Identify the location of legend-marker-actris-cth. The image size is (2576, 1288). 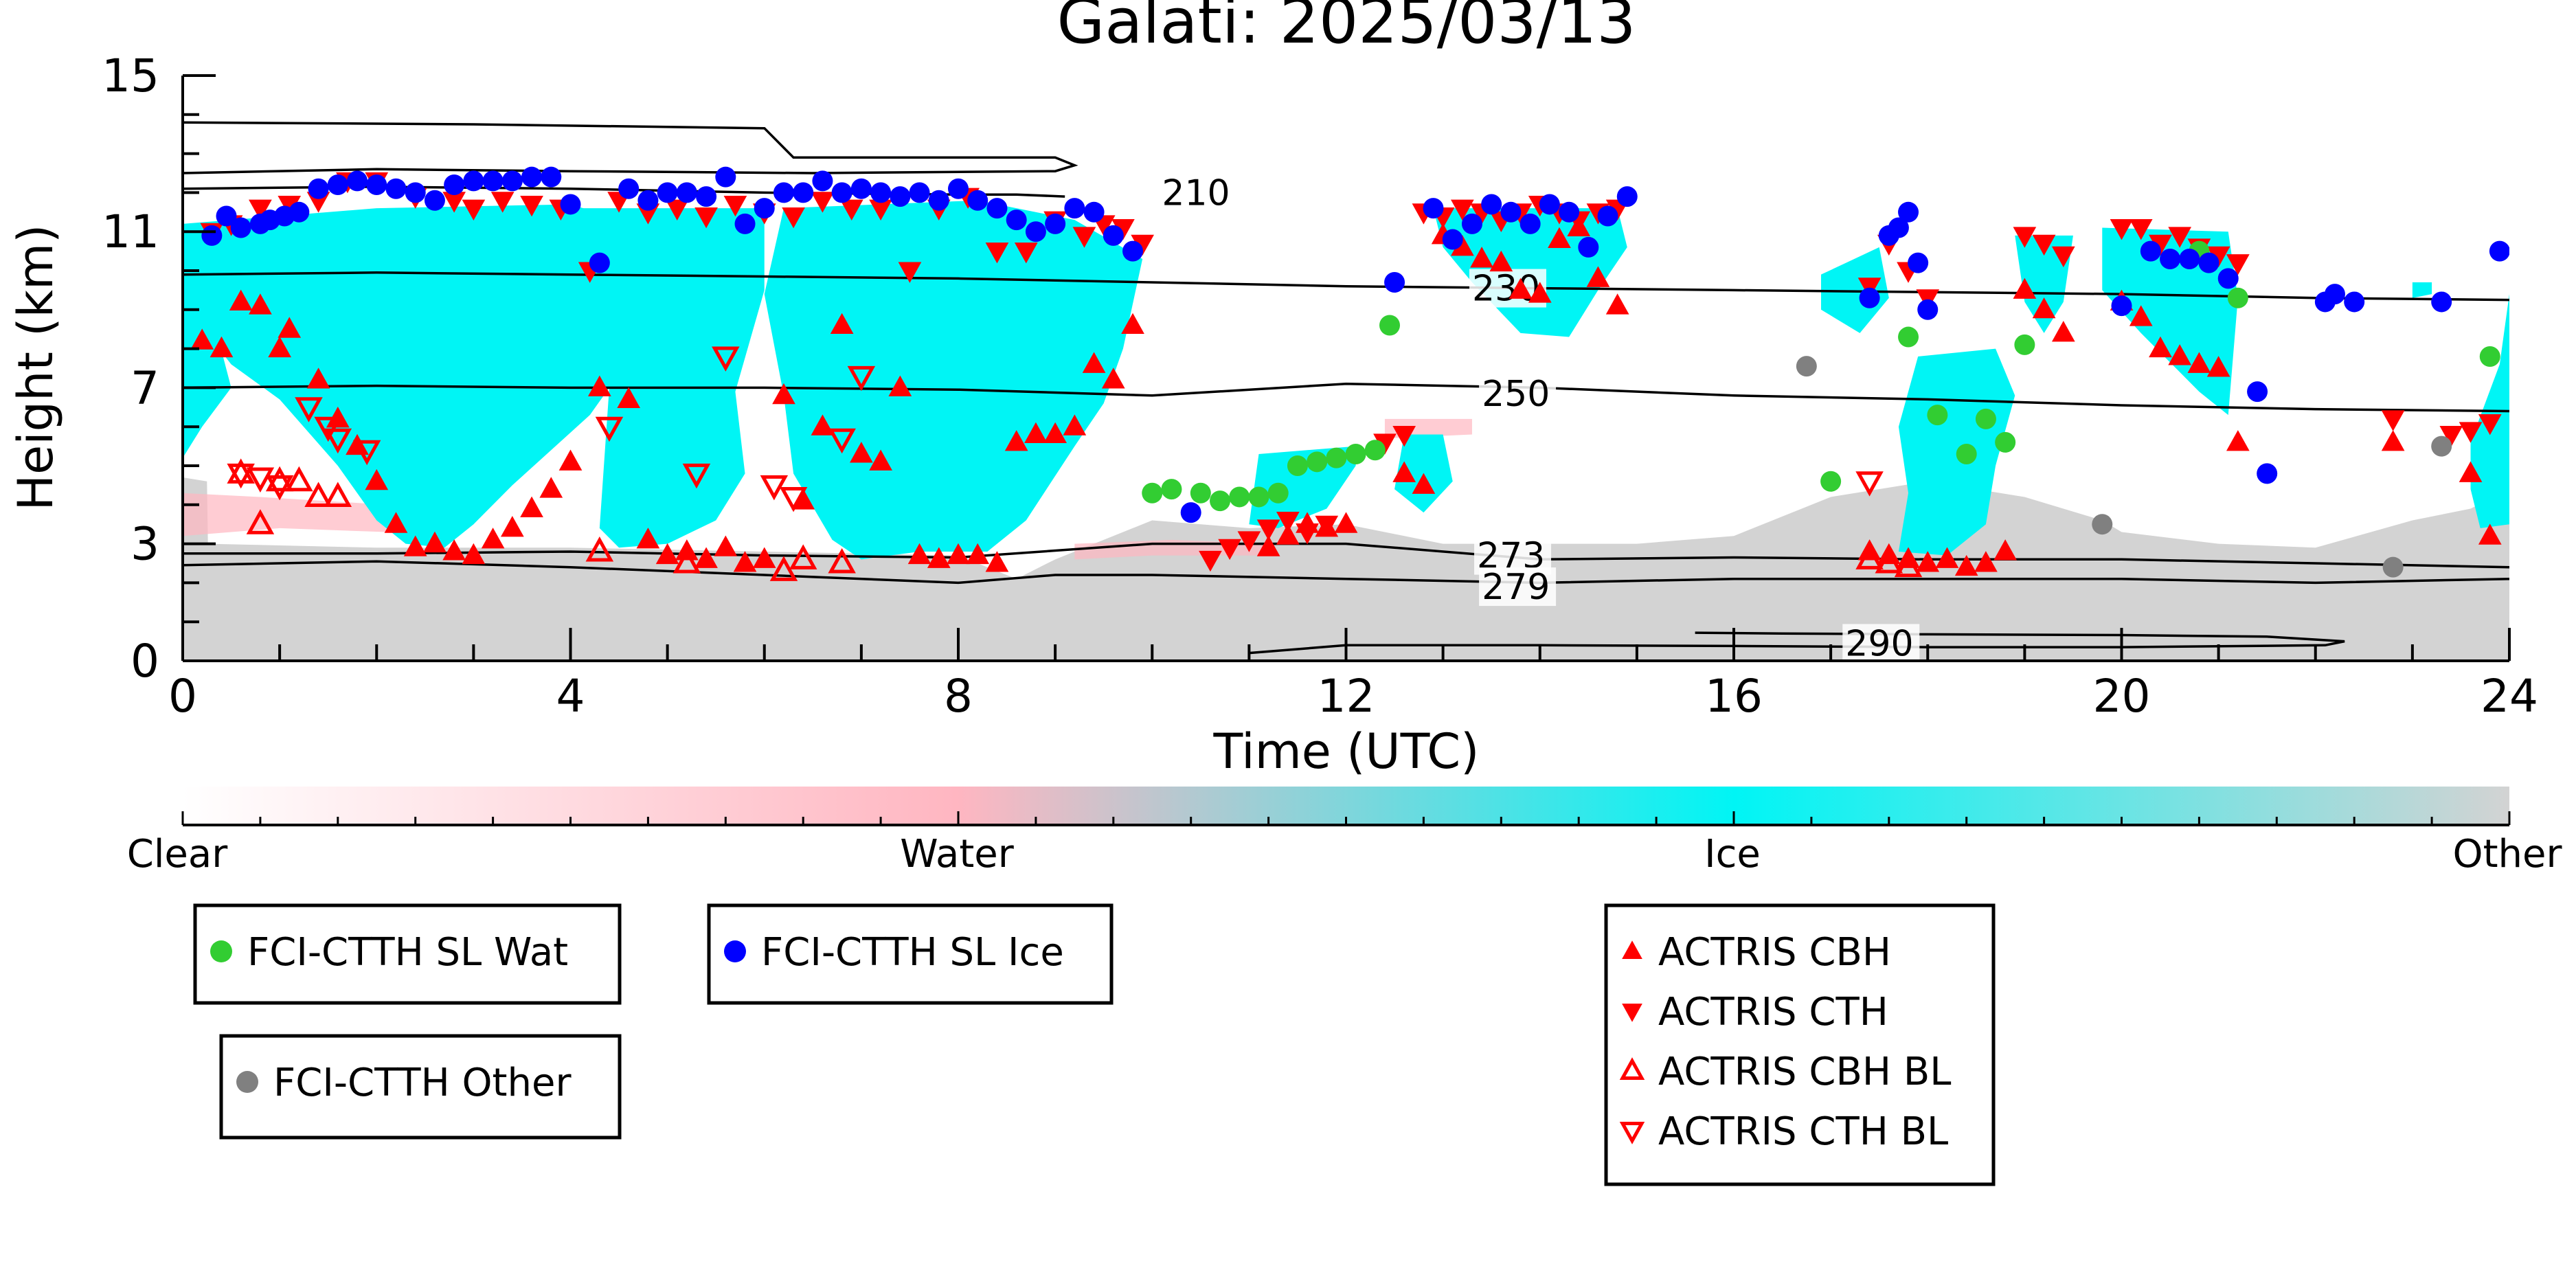
(1632, 1013).